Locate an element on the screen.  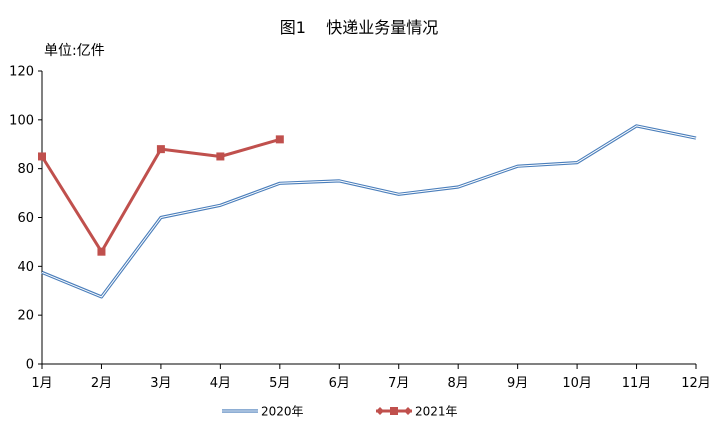
legend-marker-2021 is located at coordinates (394, 411).